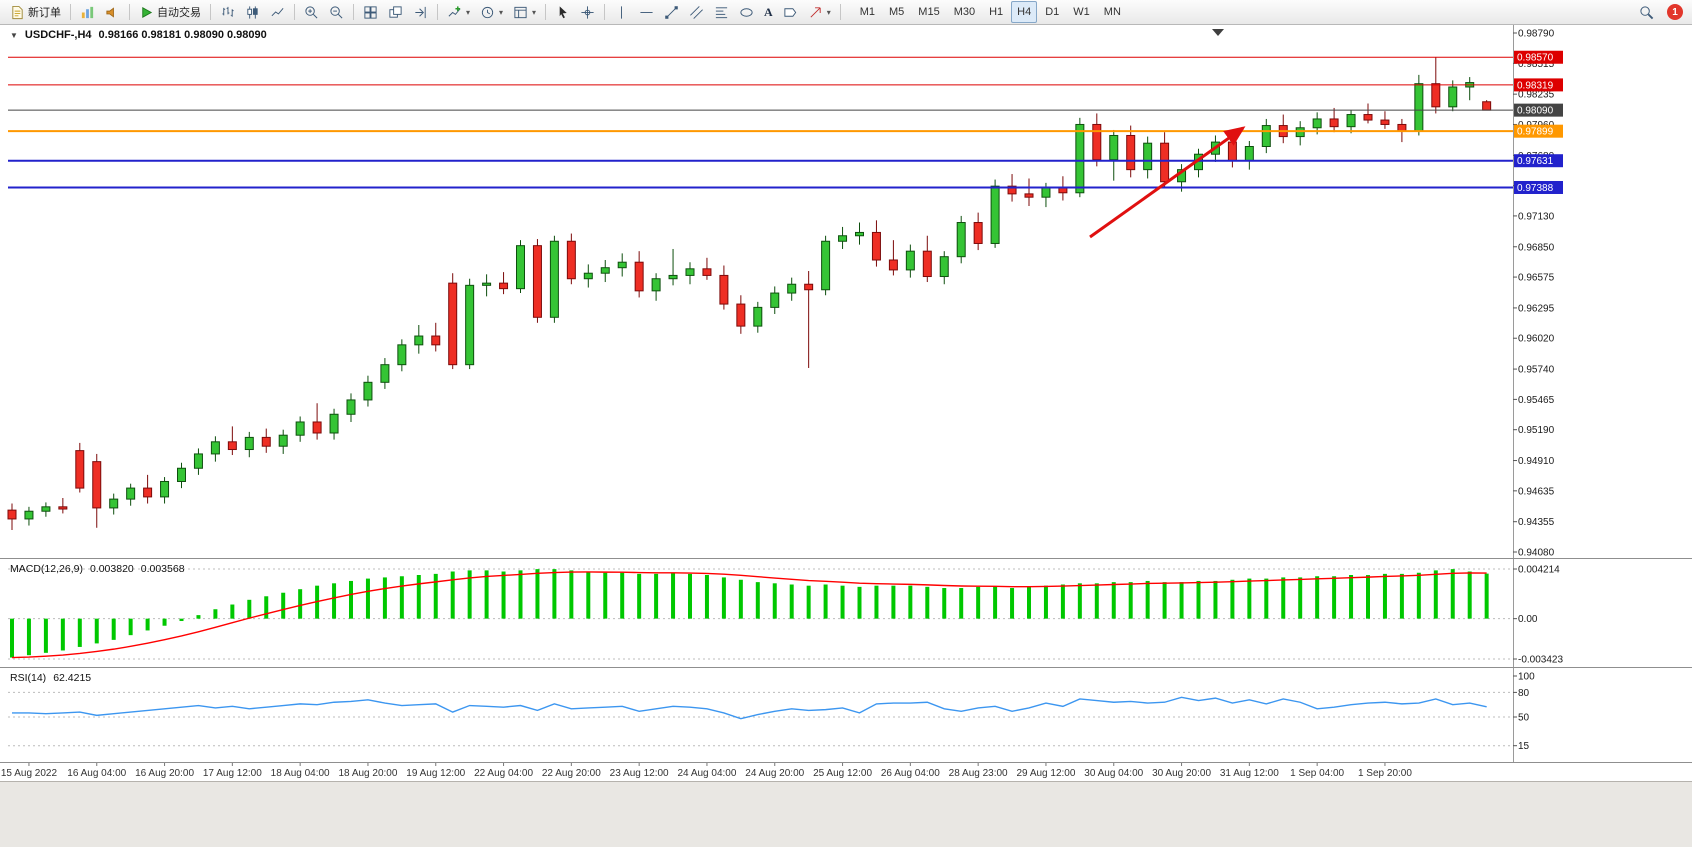 The width and height of the screenshot is (1692, 847). I want to click on timeframe-button-h4: H4, so click(1024, 12).